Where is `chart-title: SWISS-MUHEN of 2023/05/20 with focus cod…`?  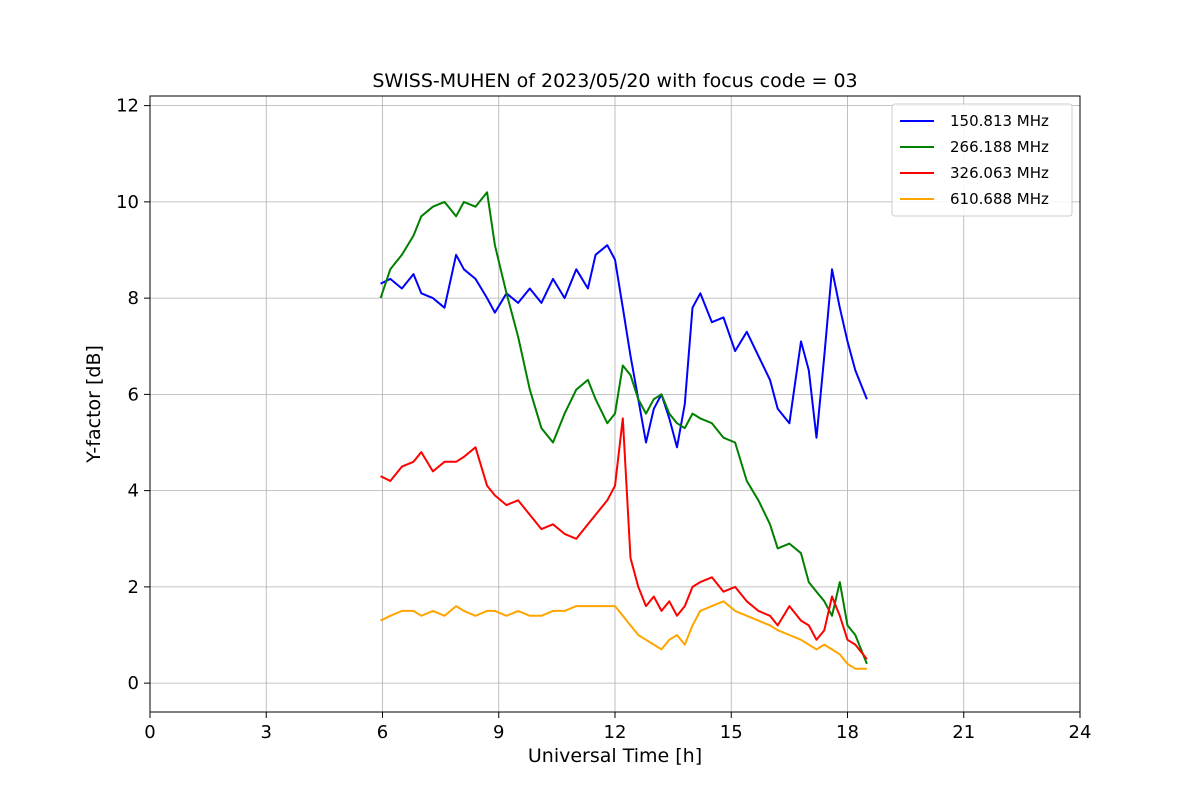 chart-title: SWISS-MUHEN of 2023/05/20 with focus cod… is located at coordinates (614, 81).